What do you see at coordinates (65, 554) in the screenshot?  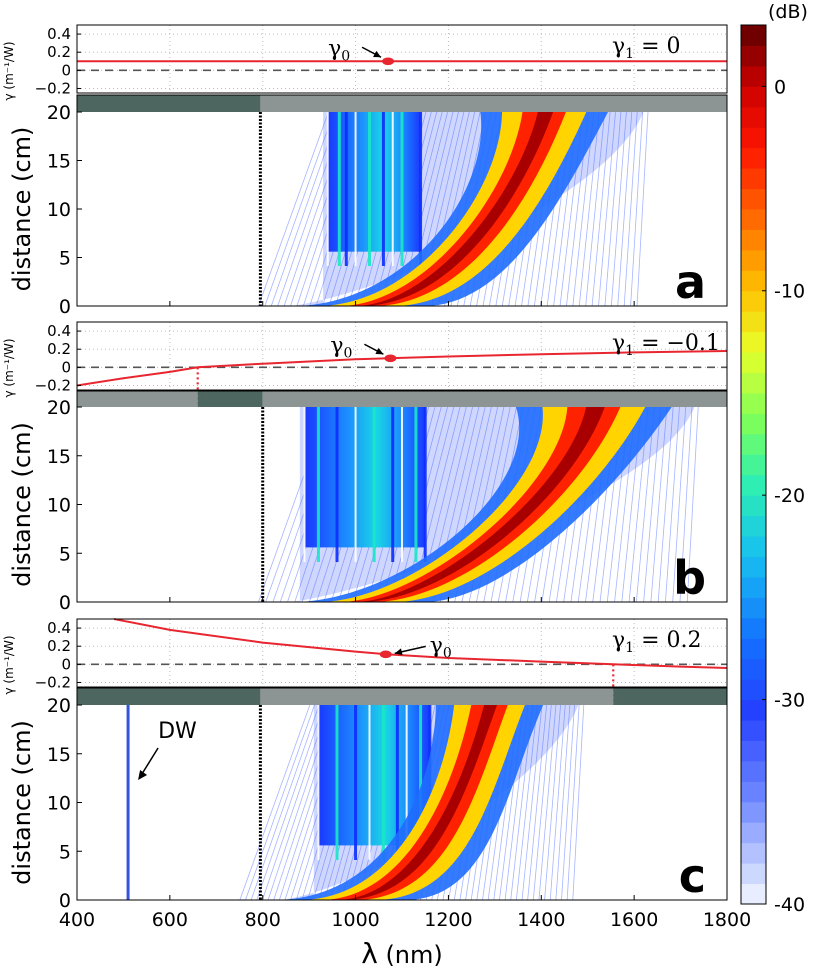 I see `distance-tick-label: 5` at bounding box center [65, 554].